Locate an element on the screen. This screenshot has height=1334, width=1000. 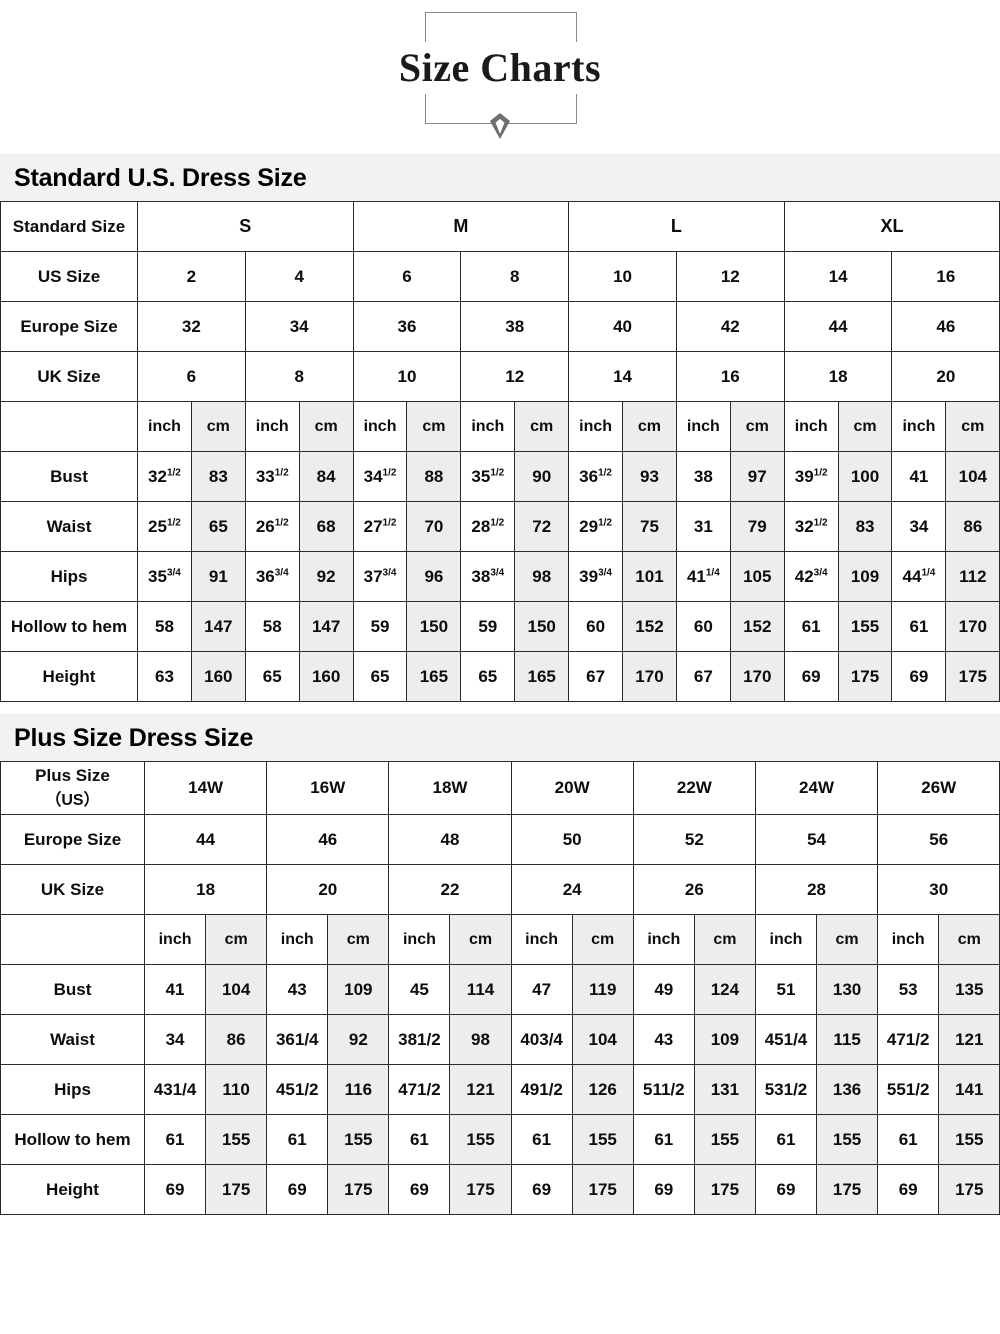
plus-size-16W: 16W is located at coordinates (328, 788).